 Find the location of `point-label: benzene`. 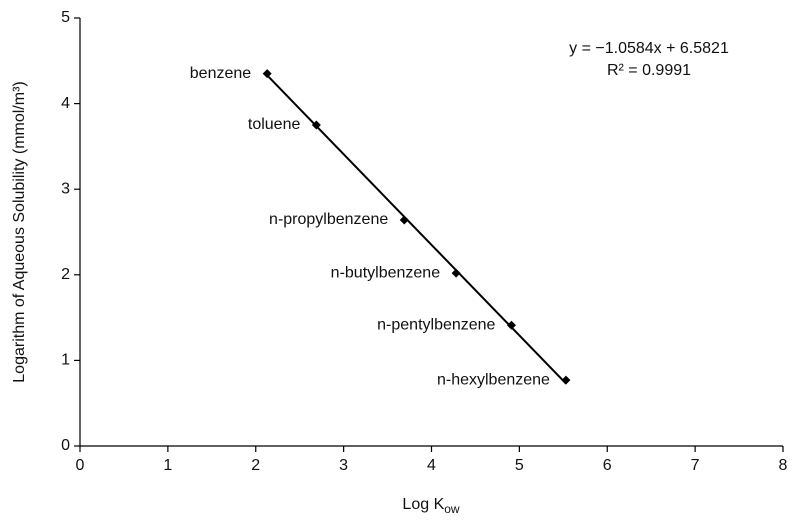

point-label: benzene is located at coordinates (220, 73).